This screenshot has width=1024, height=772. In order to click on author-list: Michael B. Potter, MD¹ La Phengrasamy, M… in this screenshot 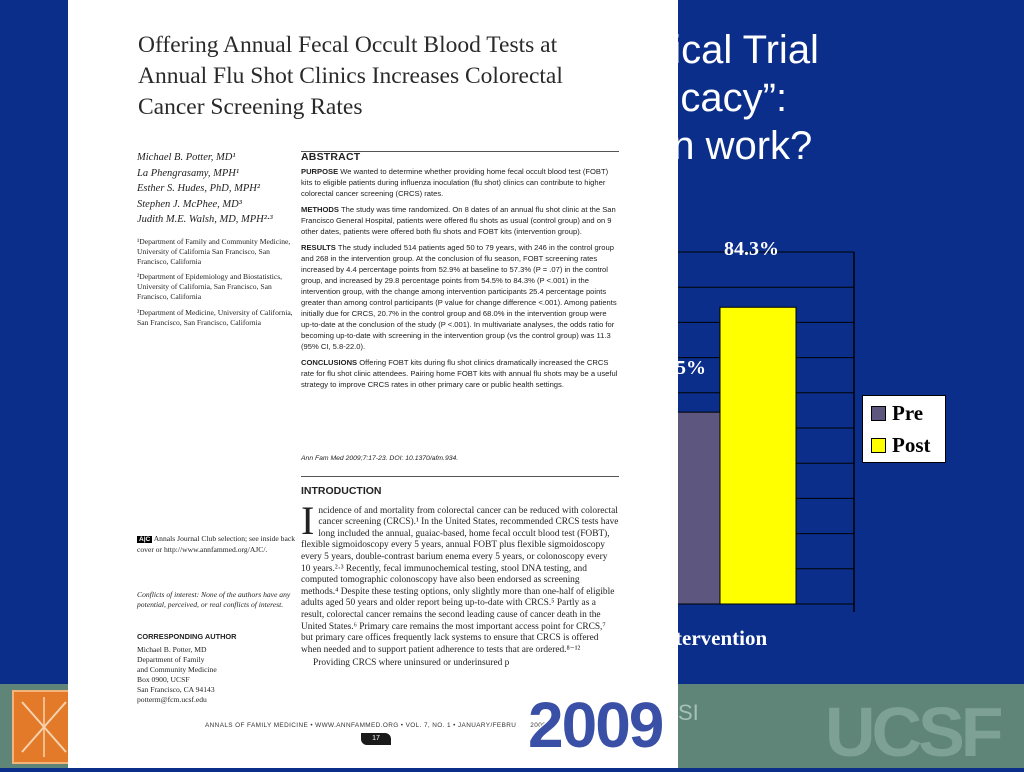, I will do `click(217, 189)`.